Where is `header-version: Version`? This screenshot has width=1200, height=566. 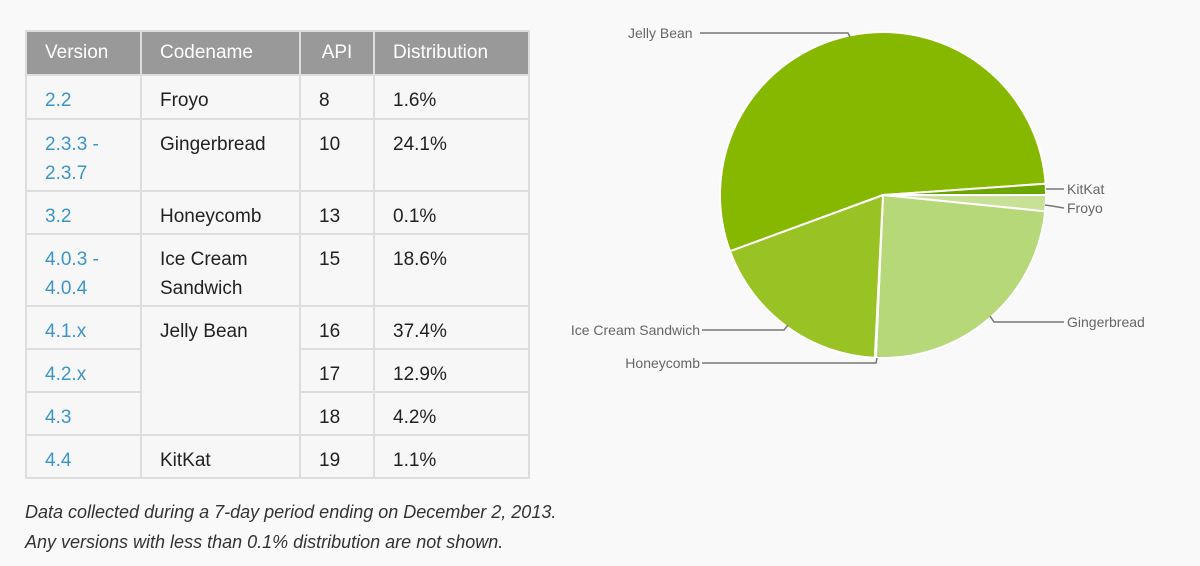 header-version: Version is located at coordinates (83, 53).